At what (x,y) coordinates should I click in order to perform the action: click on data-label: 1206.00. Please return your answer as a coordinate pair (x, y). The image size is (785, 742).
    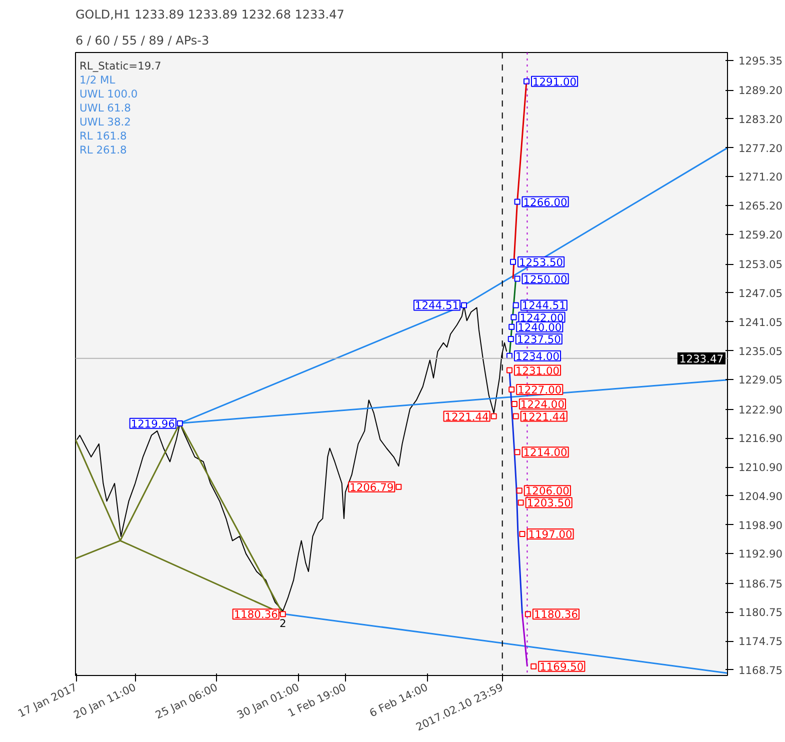
    Looking at the image, I should click on (547, 491).